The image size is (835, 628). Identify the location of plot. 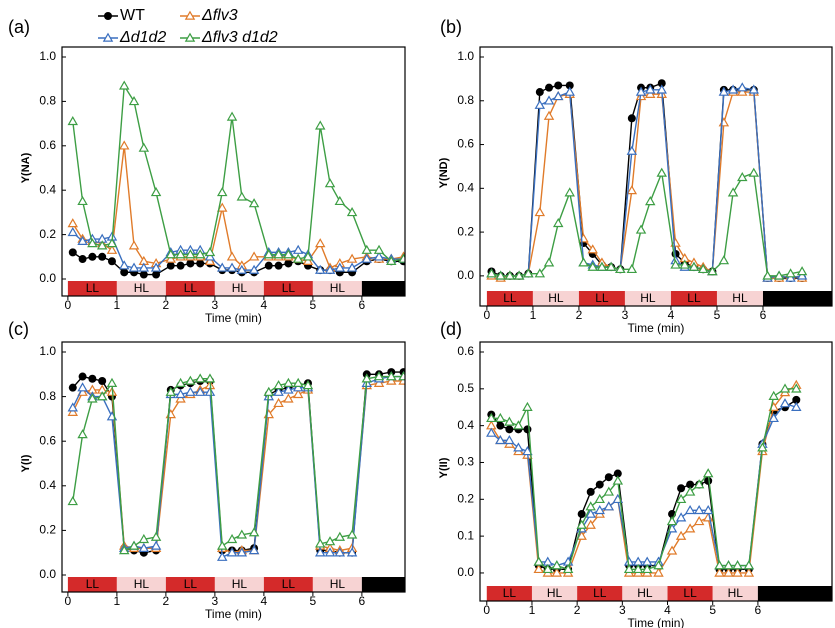
(236, 464).